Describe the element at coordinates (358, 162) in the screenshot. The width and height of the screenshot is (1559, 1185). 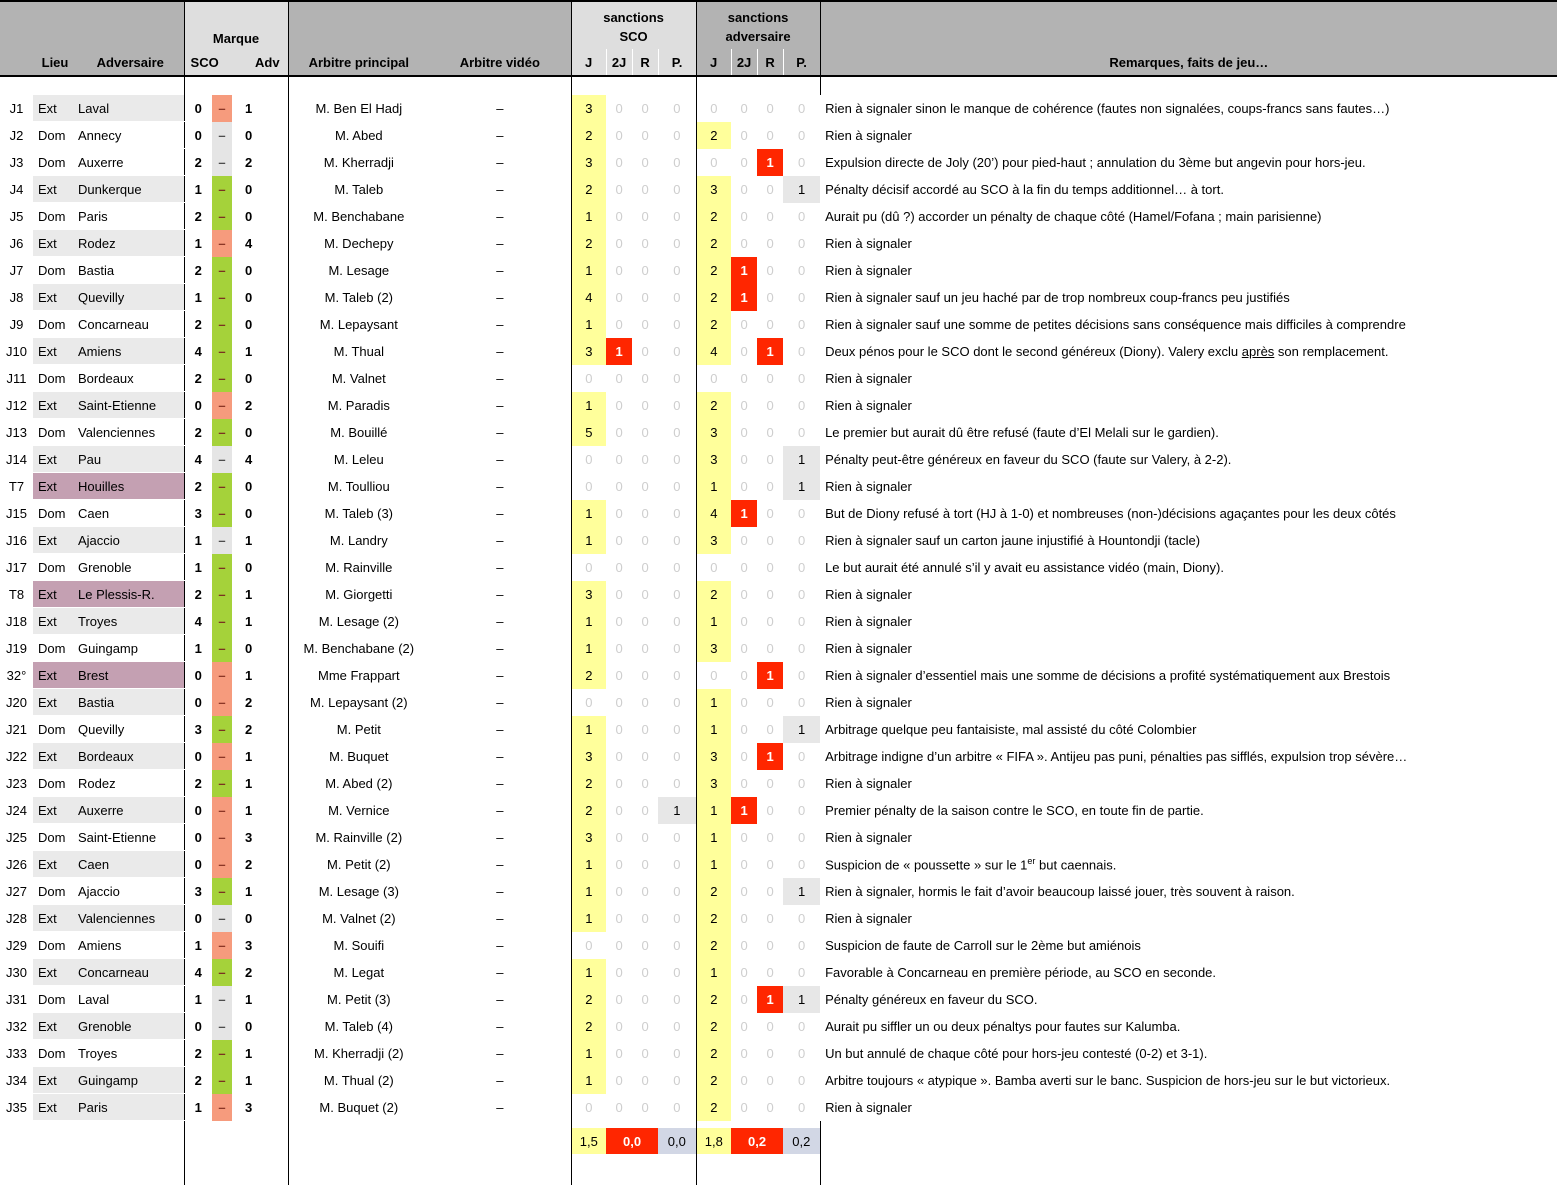
I see `referee-cell: M. Kherradji` at that location.